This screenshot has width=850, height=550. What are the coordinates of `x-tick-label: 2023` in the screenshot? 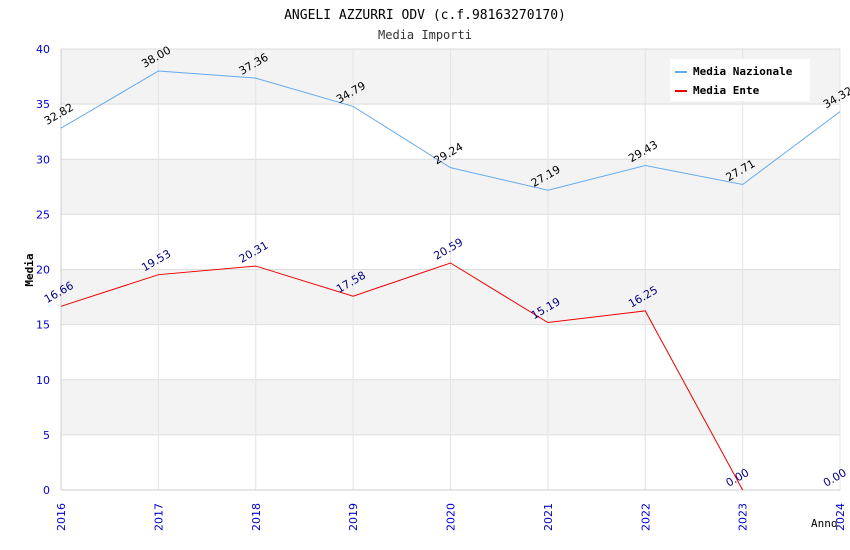 It's located at (743, 517).